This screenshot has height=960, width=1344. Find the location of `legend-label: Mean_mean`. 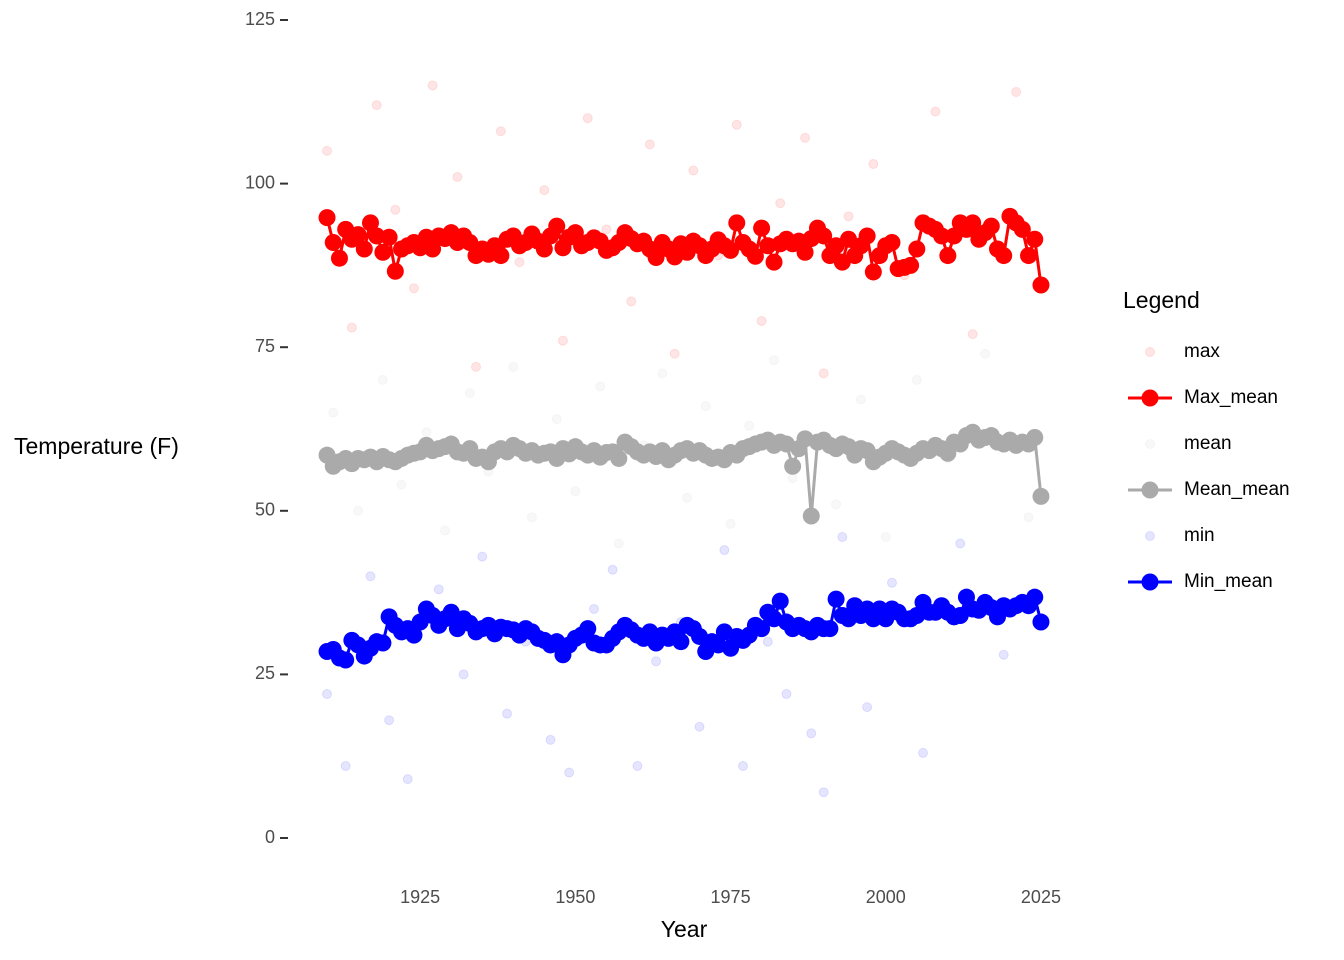

legend-label: Mean_mean is located at coordinates (1237, 489).